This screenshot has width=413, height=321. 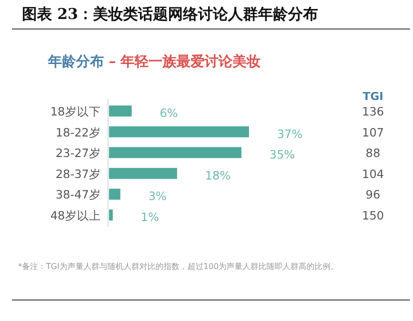 I want to click on y-tick-label: 23-27岁, so click(x=78, y=153).